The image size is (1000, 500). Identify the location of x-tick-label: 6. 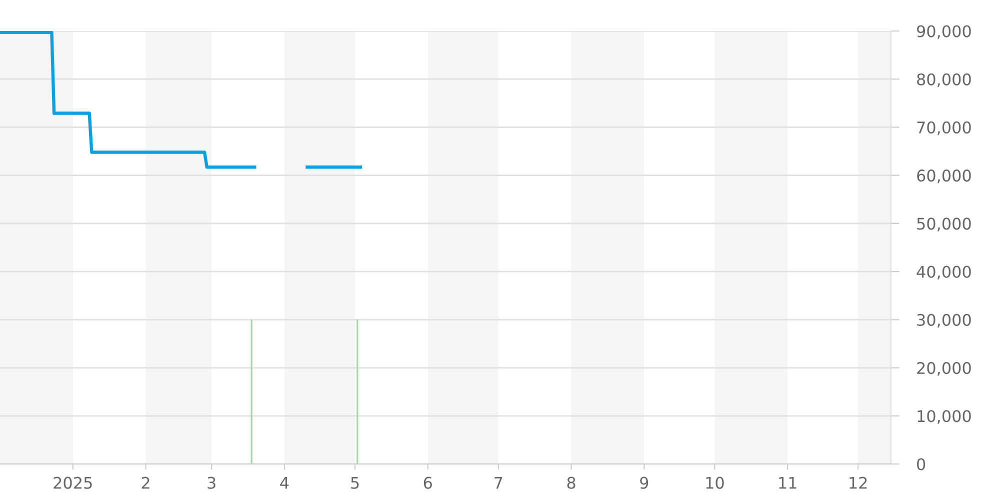
(428, 482).